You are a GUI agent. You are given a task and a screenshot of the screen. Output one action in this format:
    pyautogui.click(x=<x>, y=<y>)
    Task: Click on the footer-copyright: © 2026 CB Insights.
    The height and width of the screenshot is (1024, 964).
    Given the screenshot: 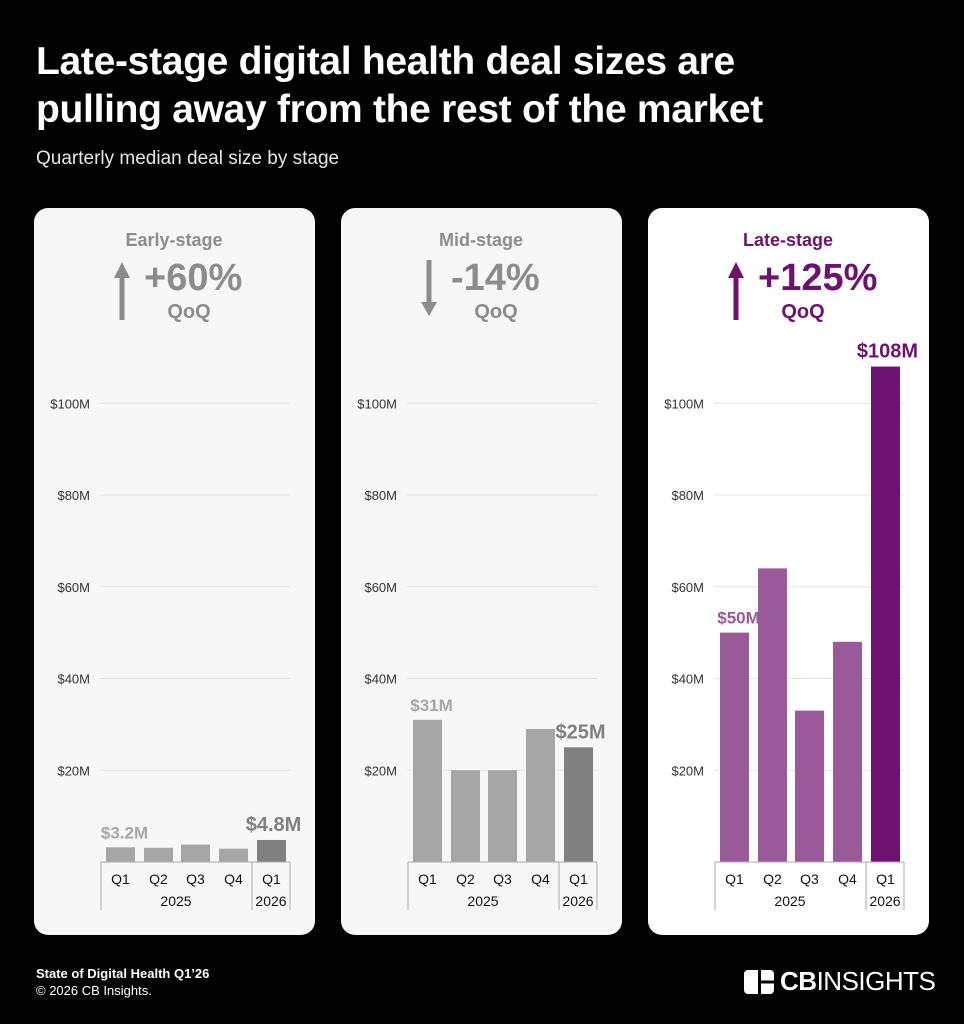 What is the action you would take?
    pyautogui.click(x=94, y=990)
    